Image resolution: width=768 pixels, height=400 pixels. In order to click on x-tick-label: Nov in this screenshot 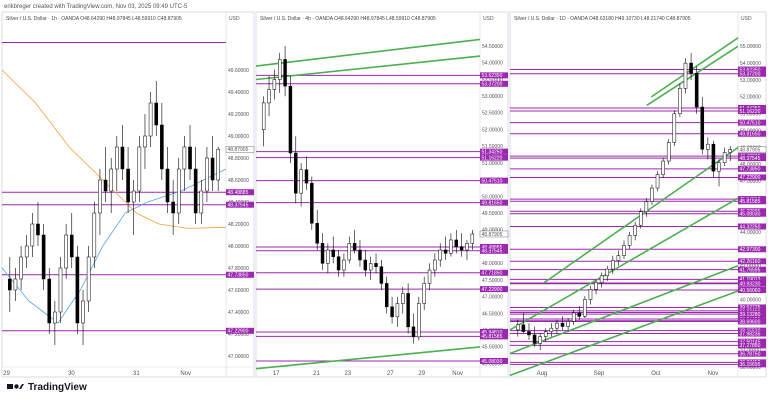, I will do `click(713, 374)`.